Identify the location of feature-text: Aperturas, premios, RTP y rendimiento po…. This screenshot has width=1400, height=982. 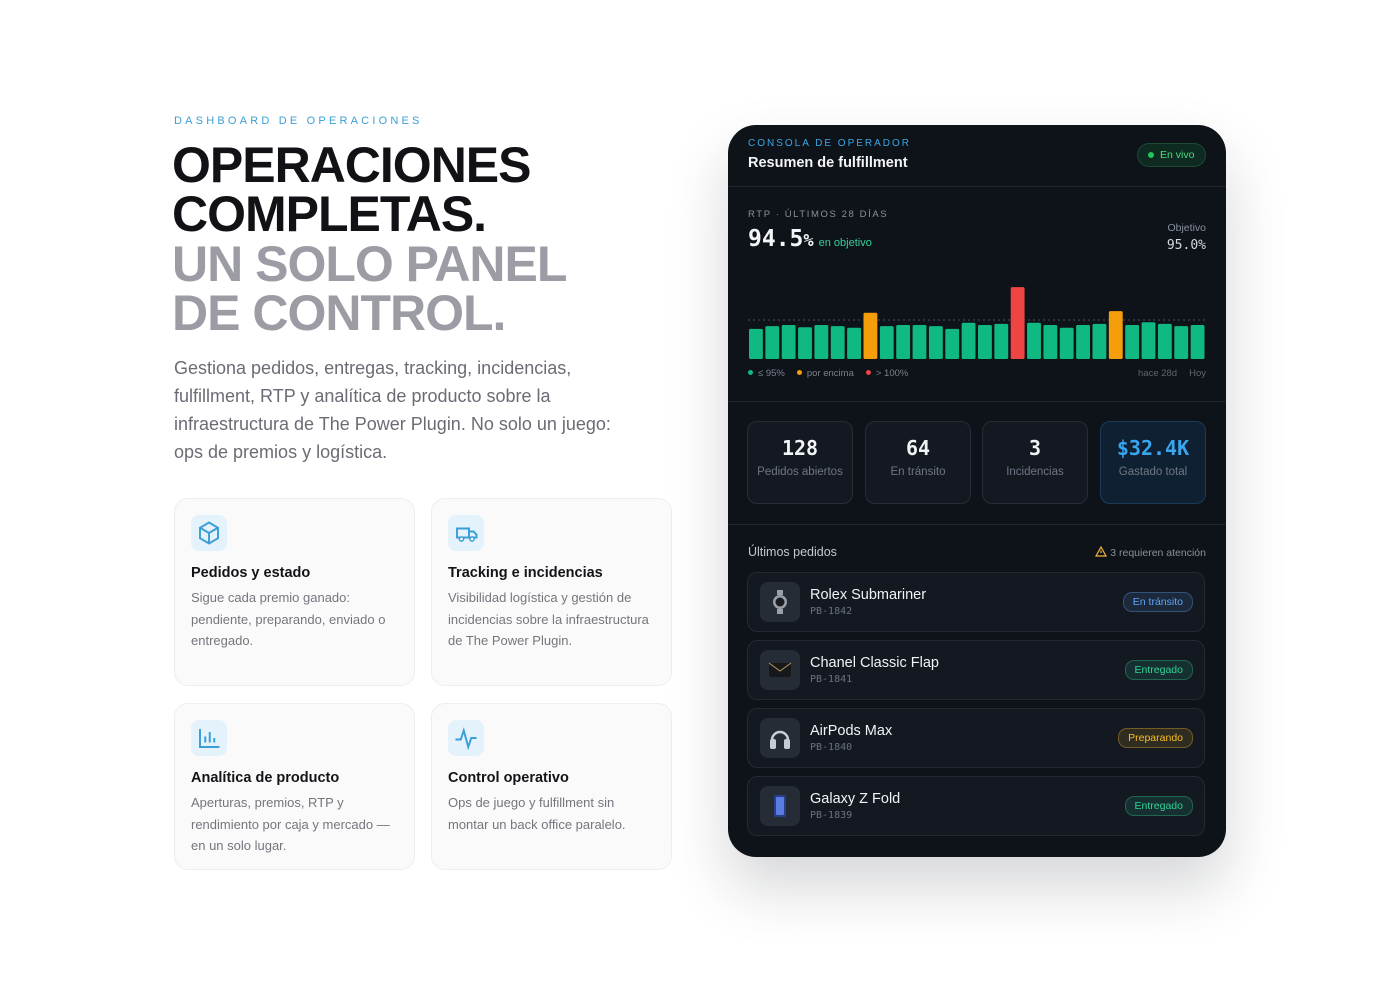
(290, 824).